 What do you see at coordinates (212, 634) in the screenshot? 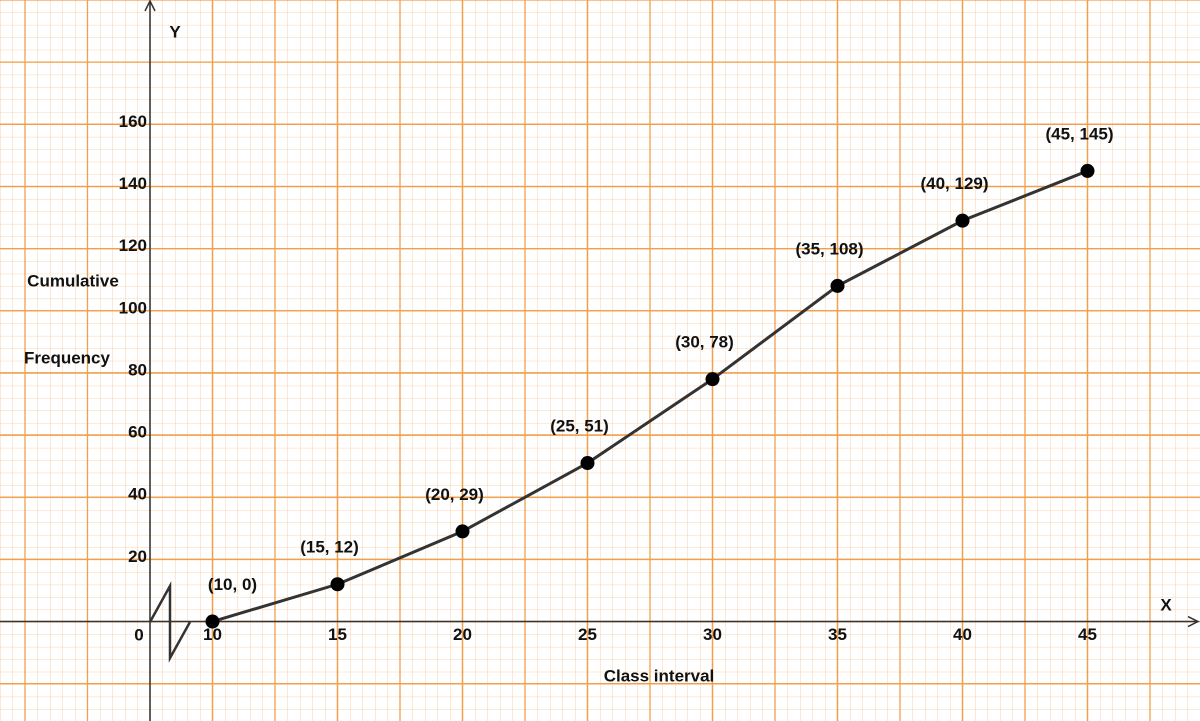
I see `x-tick-label: 10` at bounding box center [212, 634].